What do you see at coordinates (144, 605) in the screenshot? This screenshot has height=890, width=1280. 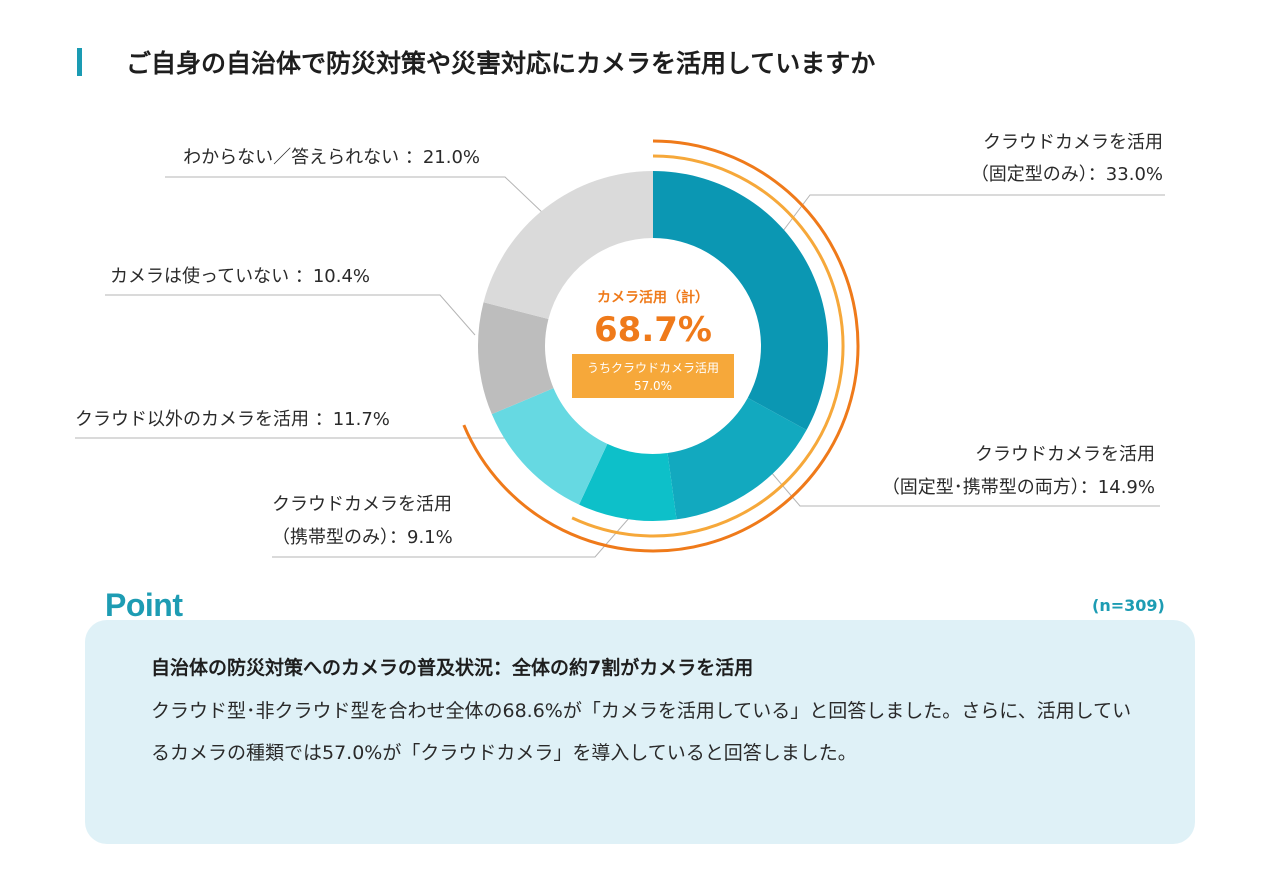 I see `point-heading: Point` at bounding box center [144, 605].